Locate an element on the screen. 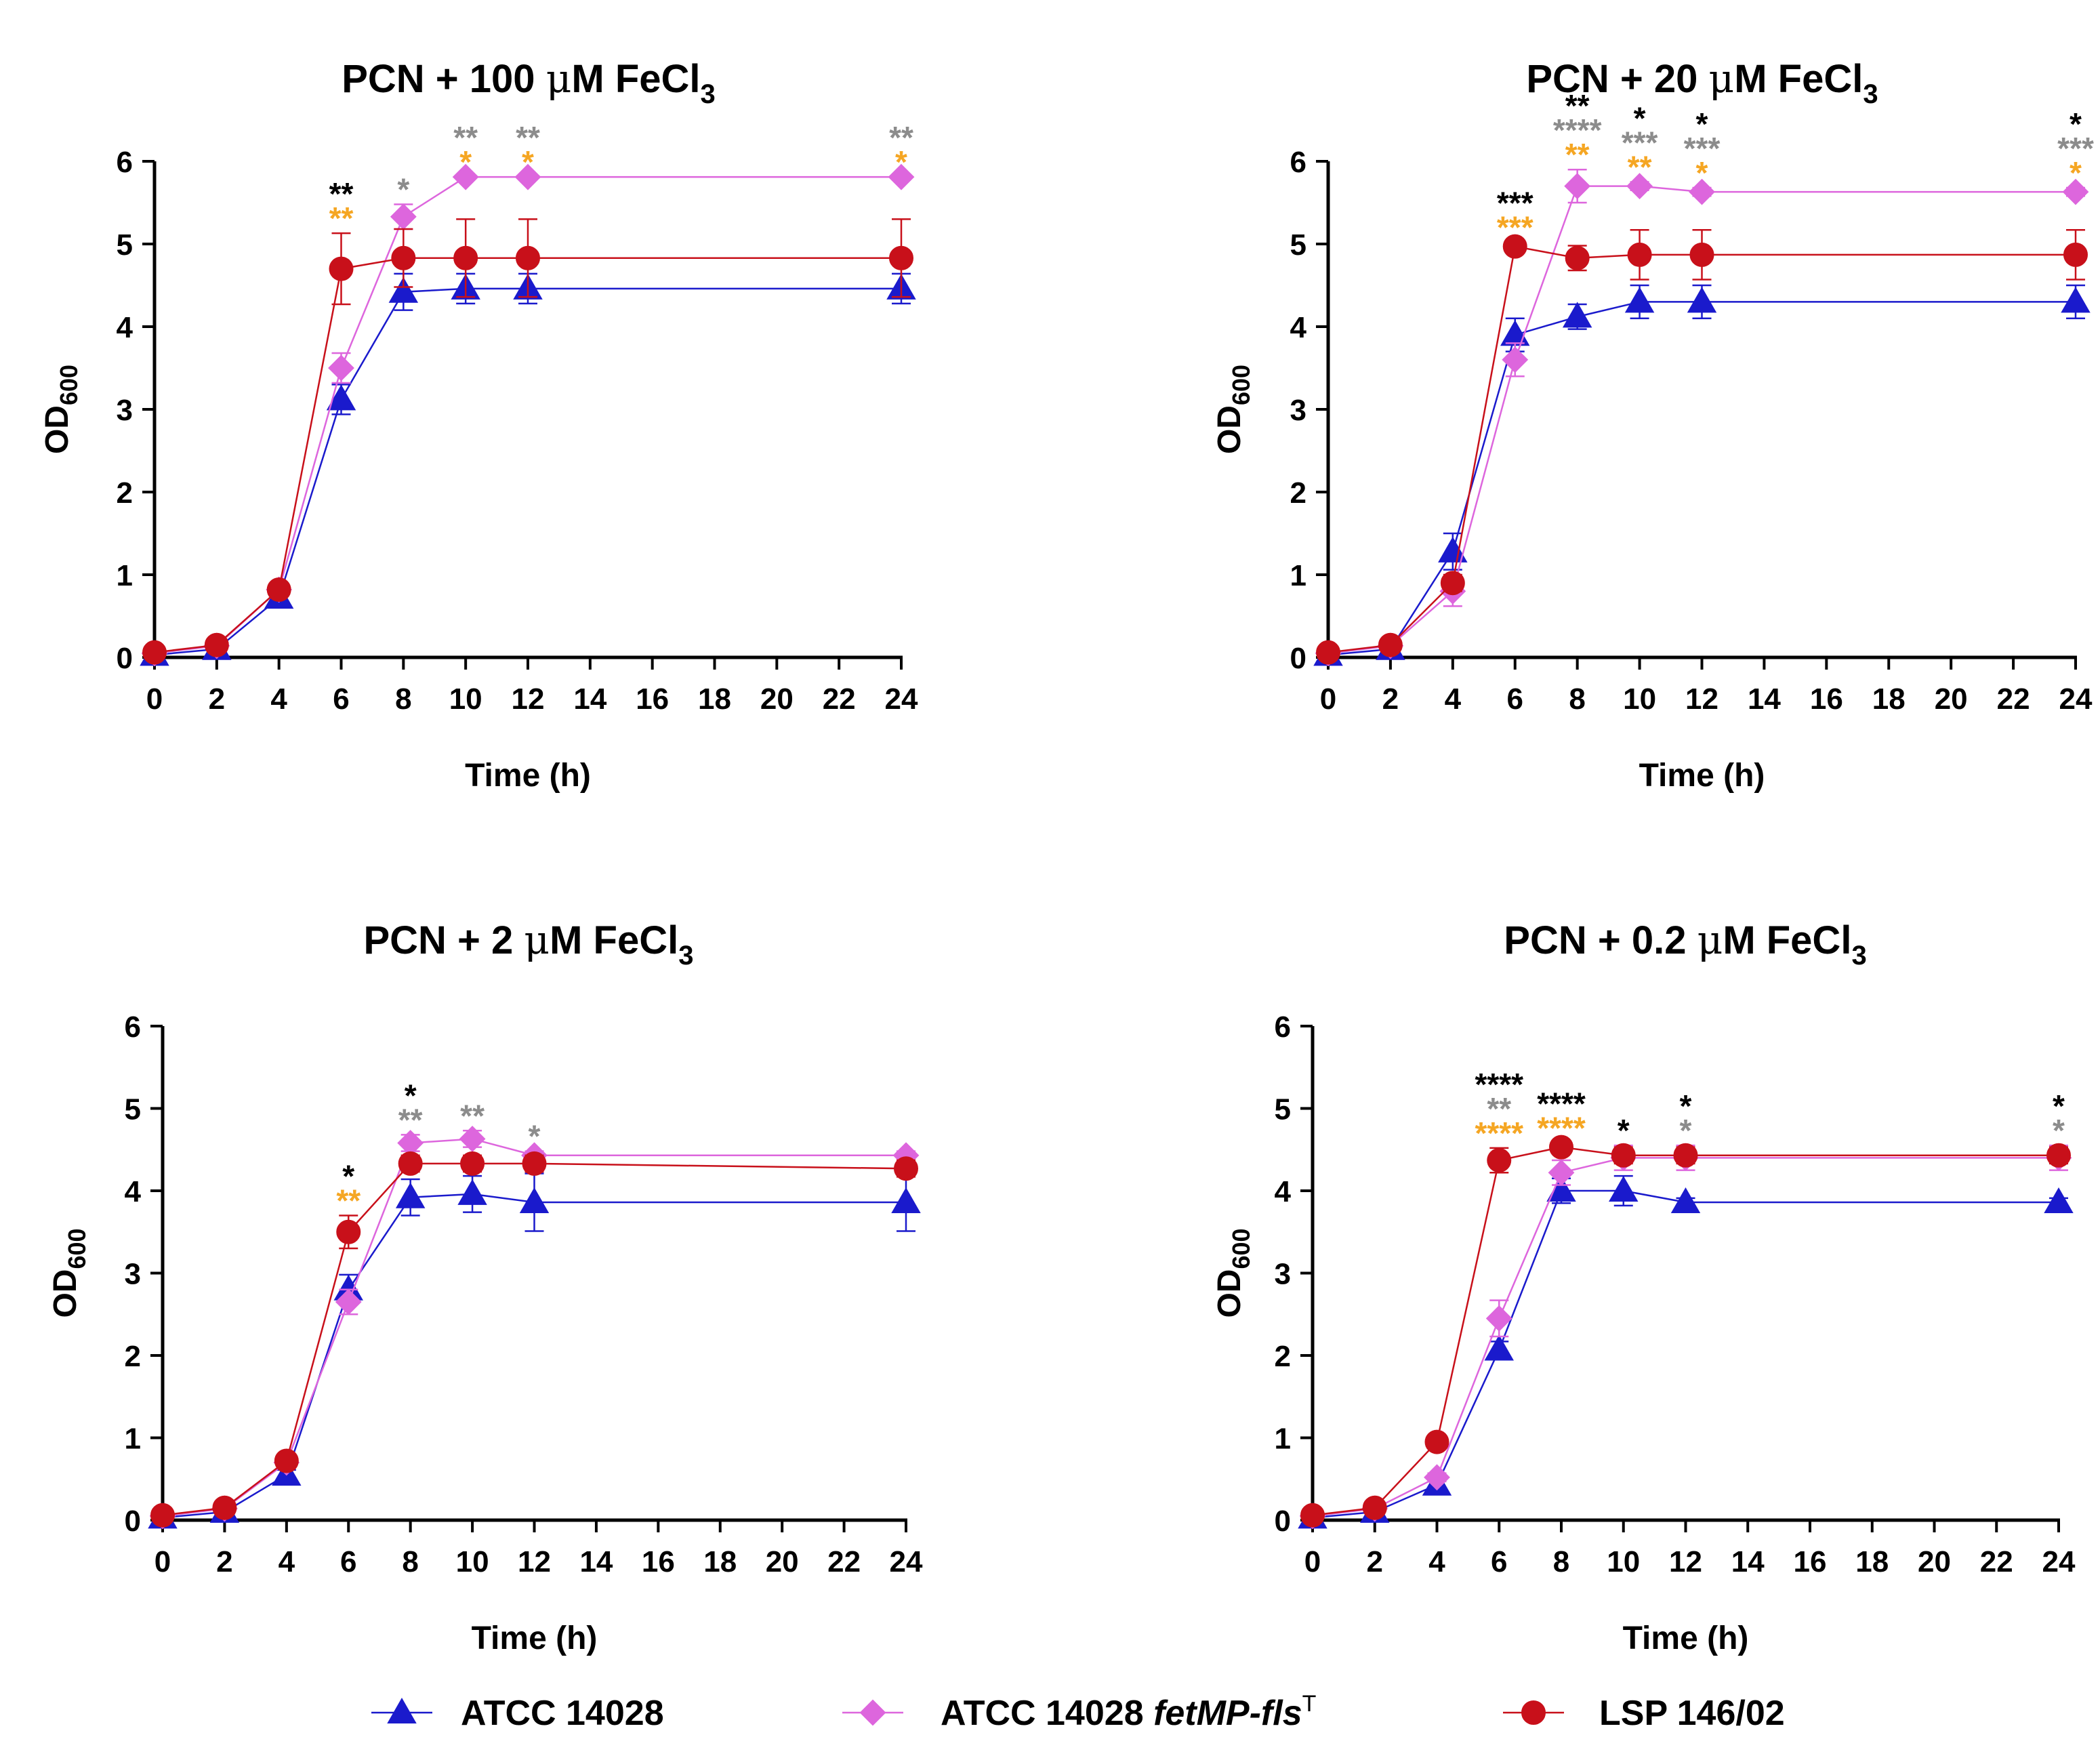 This screenshot has height=1756, width=2100. y-tick-label: 2 is located at coordinates (1298, 493).